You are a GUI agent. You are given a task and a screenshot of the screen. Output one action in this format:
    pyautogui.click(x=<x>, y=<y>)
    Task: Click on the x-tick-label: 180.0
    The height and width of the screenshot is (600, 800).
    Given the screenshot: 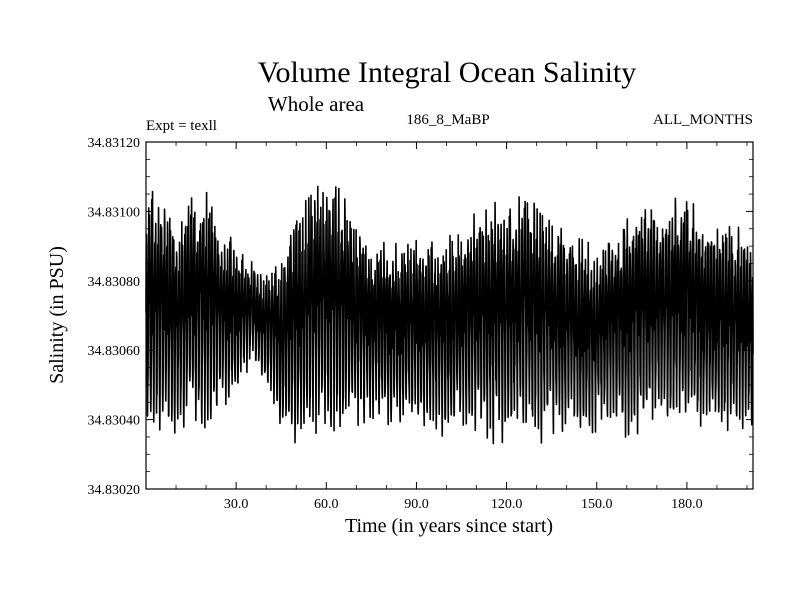 What is the action you would take?
    pyautogui.click(x=687, y=504)
    